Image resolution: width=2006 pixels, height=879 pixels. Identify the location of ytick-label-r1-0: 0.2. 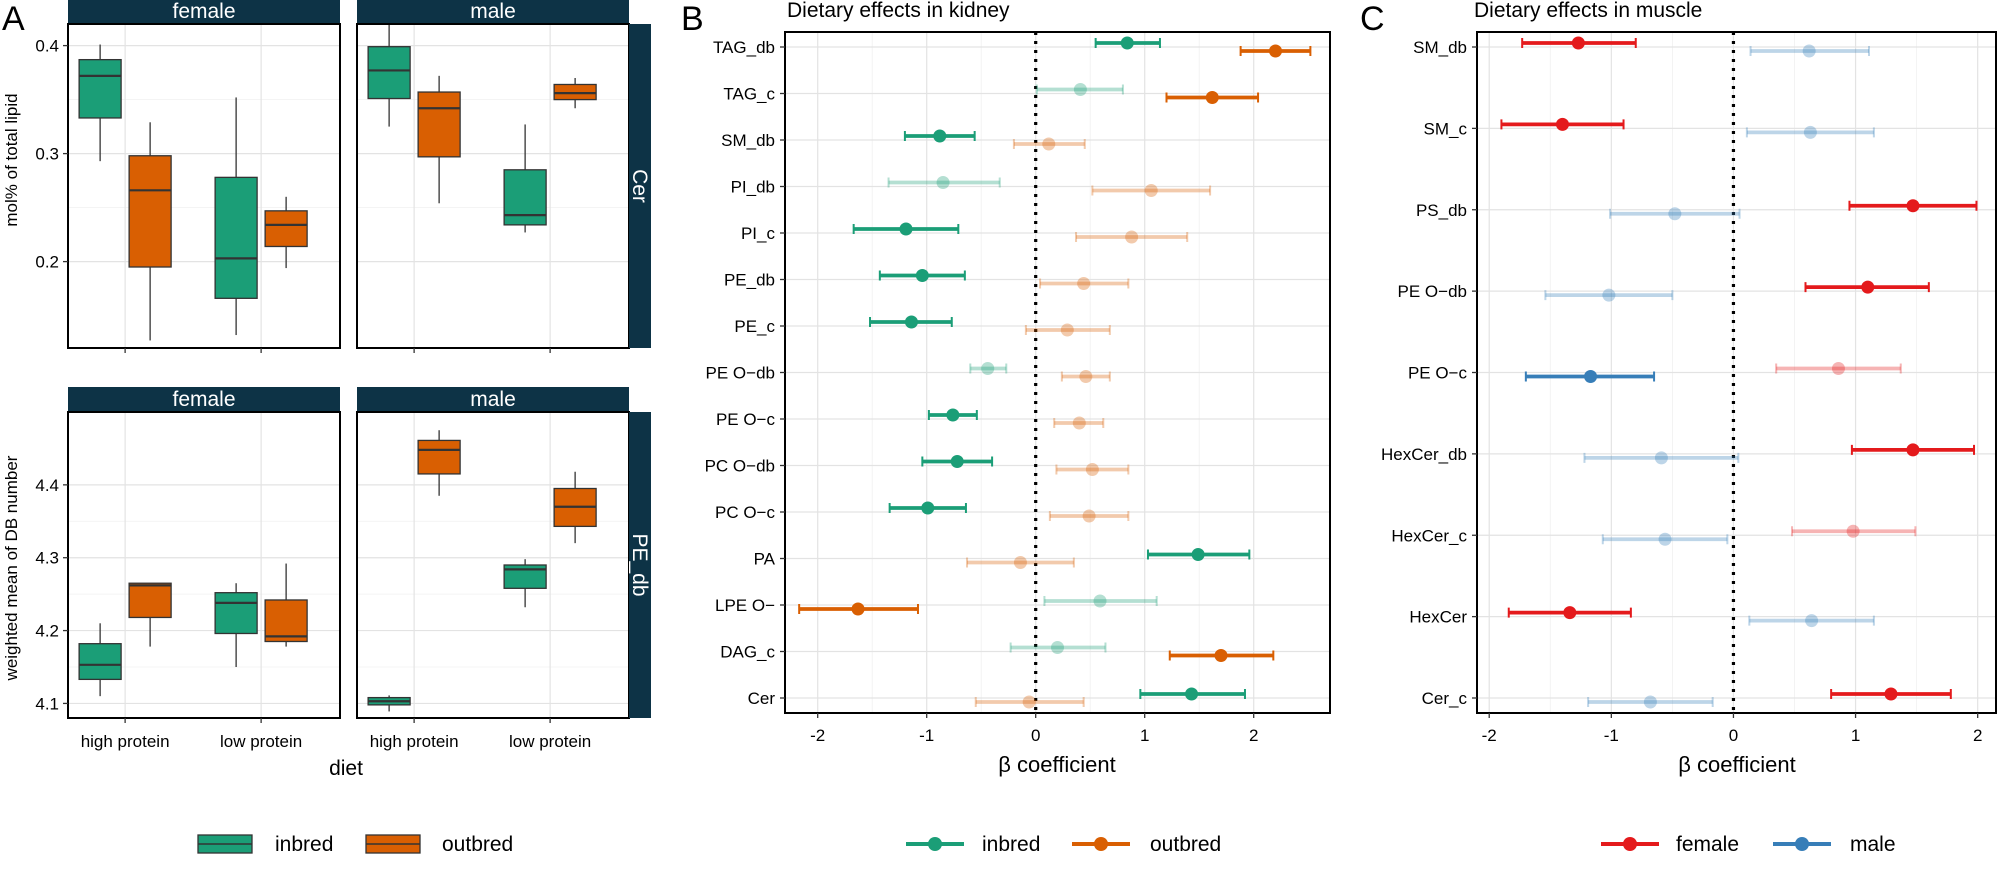
(47, 262).